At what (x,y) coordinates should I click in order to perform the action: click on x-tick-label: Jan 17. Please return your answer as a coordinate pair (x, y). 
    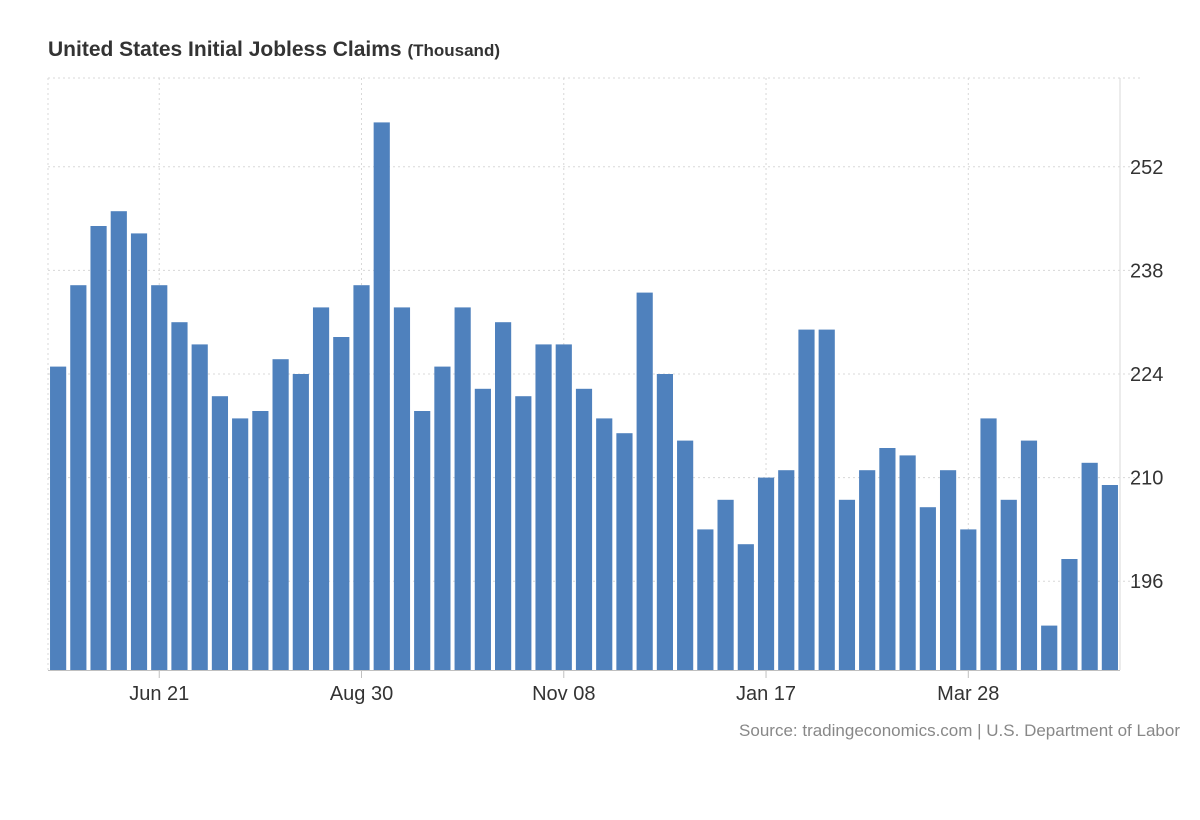
    Looking at the image, I should click on (766, 694).